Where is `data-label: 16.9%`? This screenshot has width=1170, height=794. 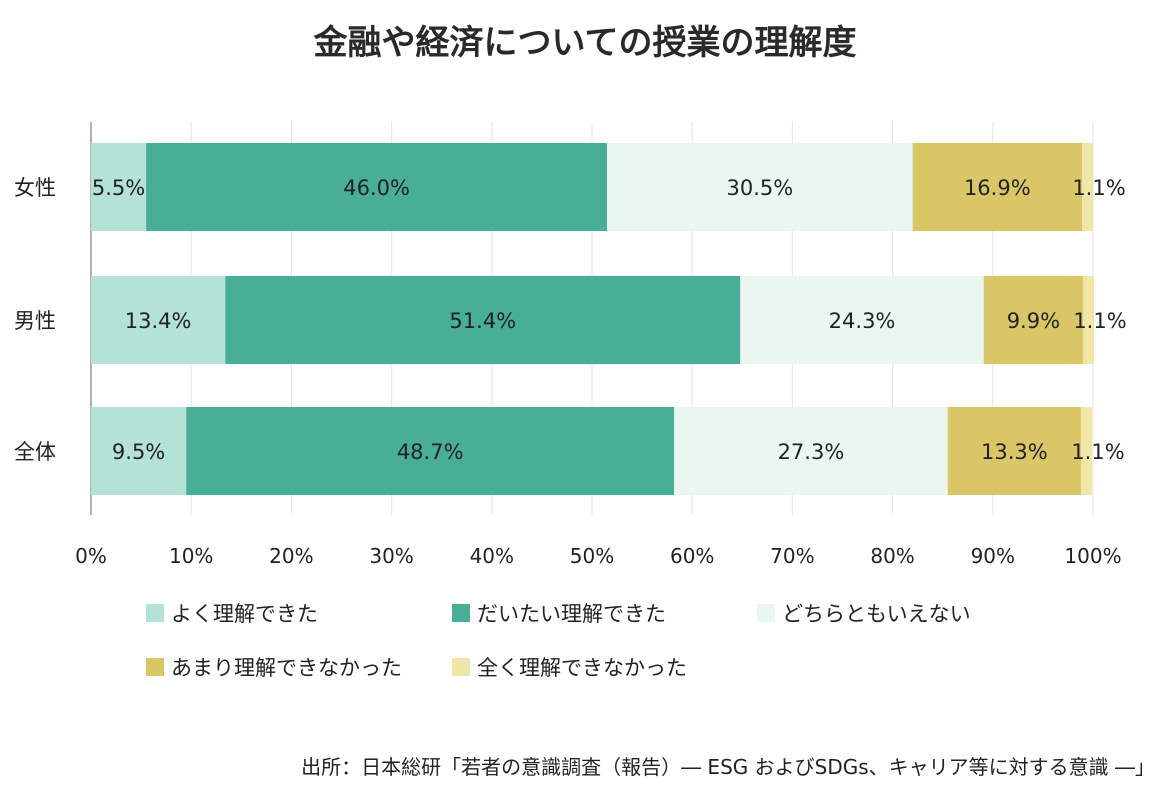
data-label: 16.9% is located at coordinates (997, 188).